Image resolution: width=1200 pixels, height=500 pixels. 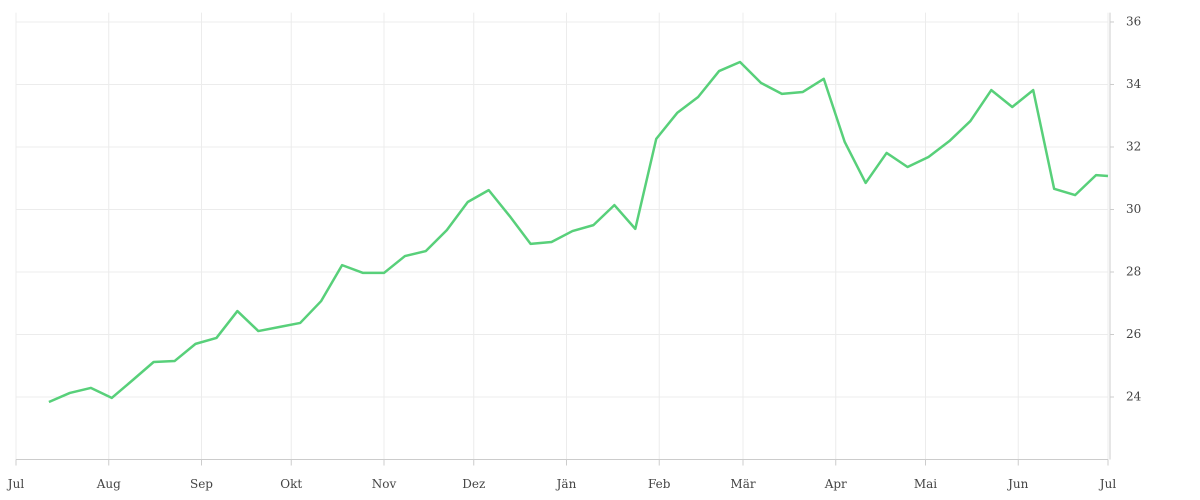 What do you see at coordinates (473, 484) in the screenshot?
I see `x-tick-label: Dez` at bounding box center [473, 484].